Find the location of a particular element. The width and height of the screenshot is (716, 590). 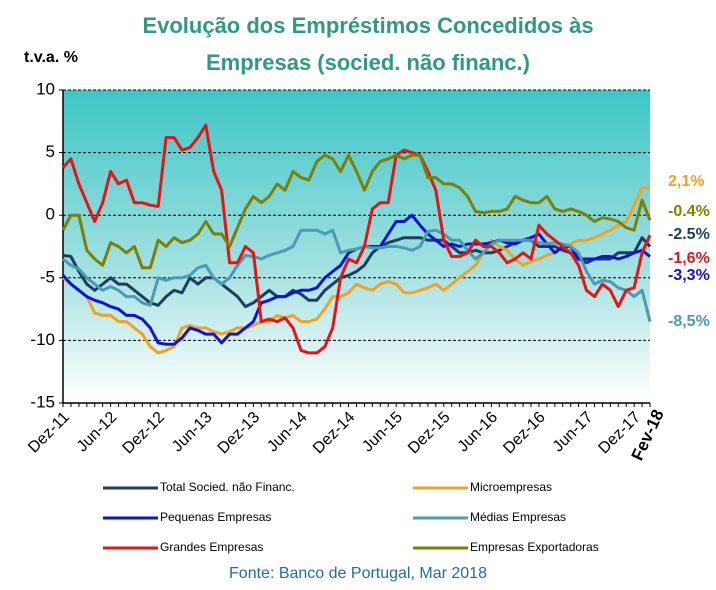

y-tick-label: 0 is located at coordinates (50, 214).